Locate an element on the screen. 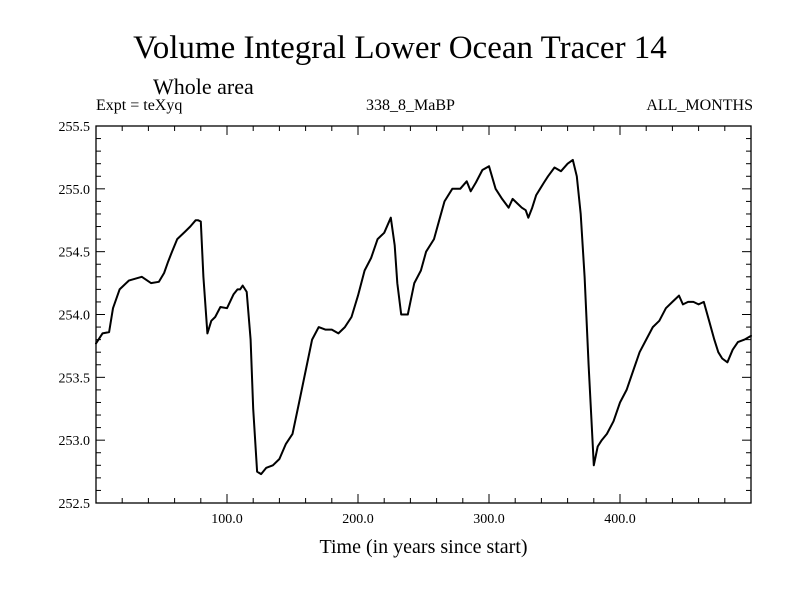  period-label: 338_8_MaBP is located at coordinates (410, 105).